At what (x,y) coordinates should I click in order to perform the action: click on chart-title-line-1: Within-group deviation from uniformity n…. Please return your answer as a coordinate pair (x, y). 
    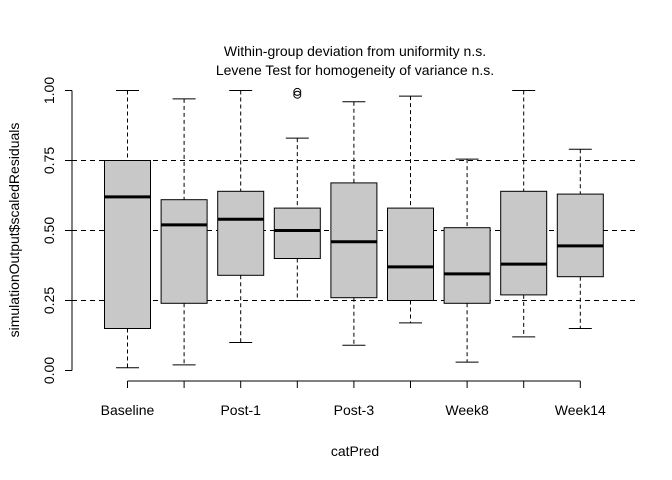
    Looking at the image, I should click on (355, 51).